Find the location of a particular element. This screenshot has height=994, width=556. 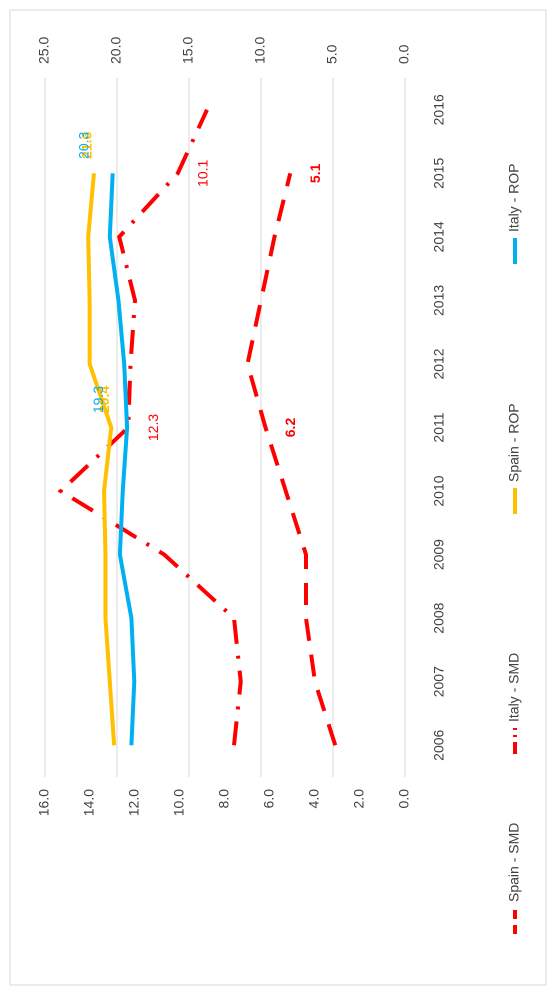

data-label: 6.2 is located at coordinates (290, 428).